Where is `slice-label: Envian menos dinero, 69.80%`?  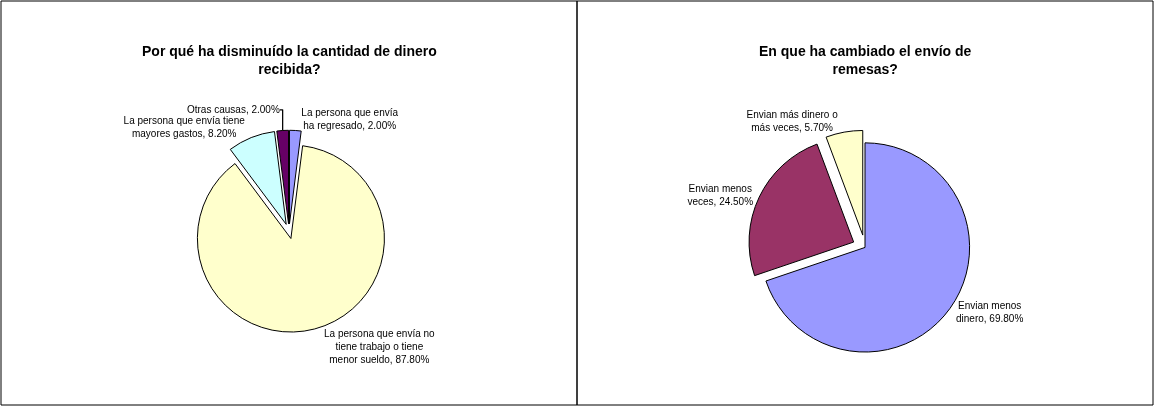 slice-label: Envian menos dinero, 69.80% is located at coordinates (990, 312).